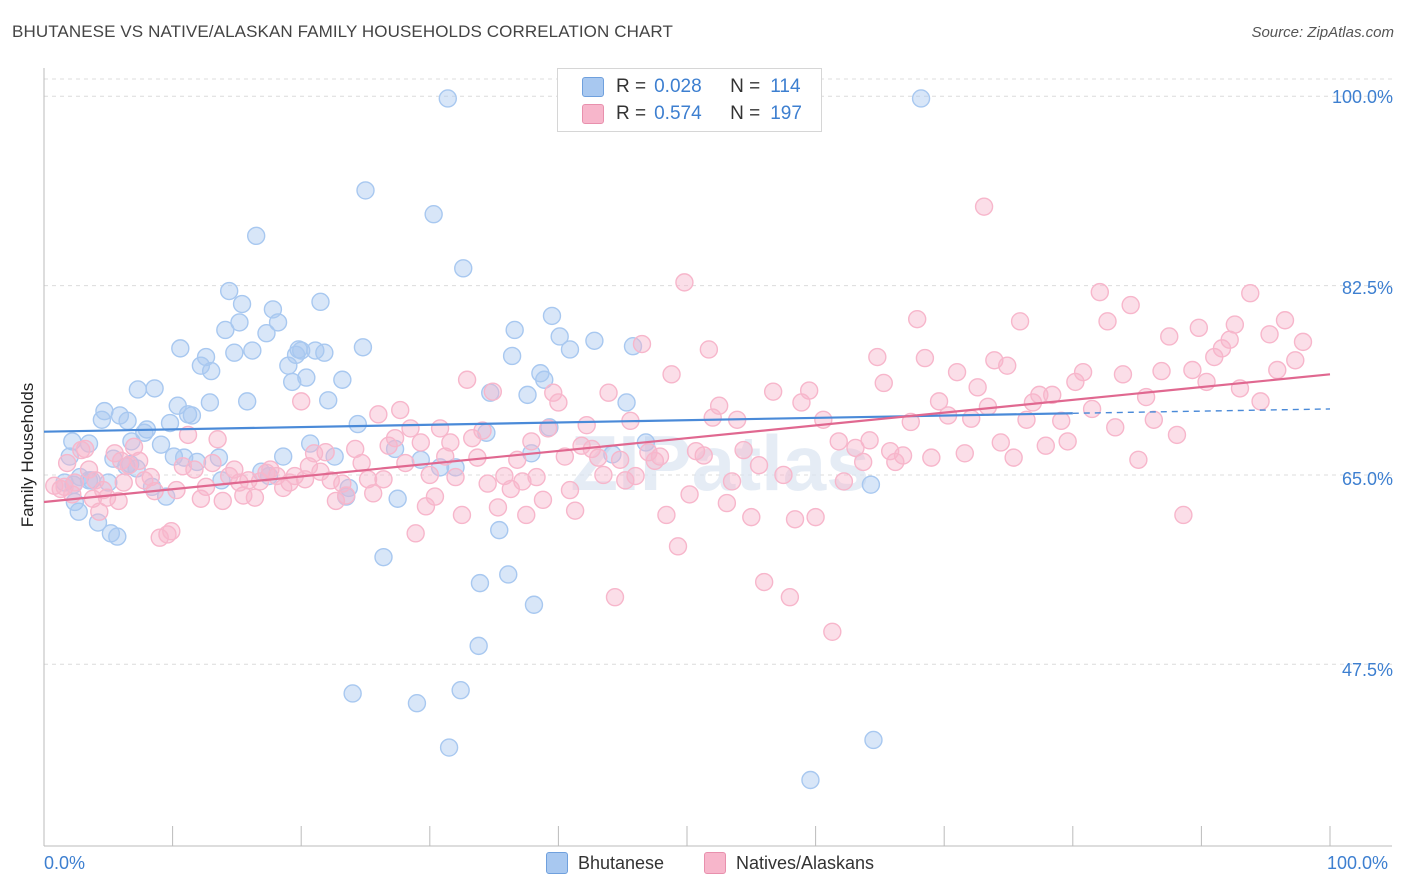  I want to click on y-tick-label-82-5: 82.5%, so click(1367, 288).